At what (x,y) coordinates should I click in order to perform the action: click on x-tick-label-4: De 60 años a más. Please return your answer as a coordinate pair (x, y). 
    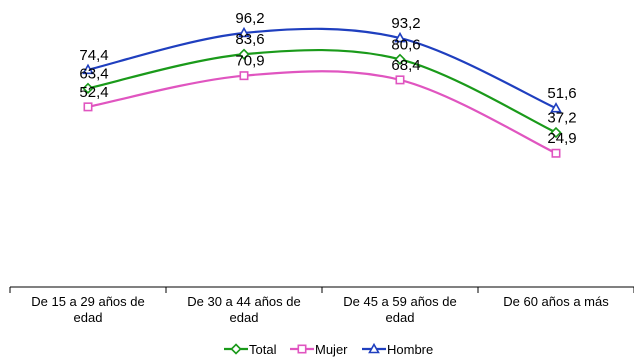
    Looking at the image, I should click on (556, 301).